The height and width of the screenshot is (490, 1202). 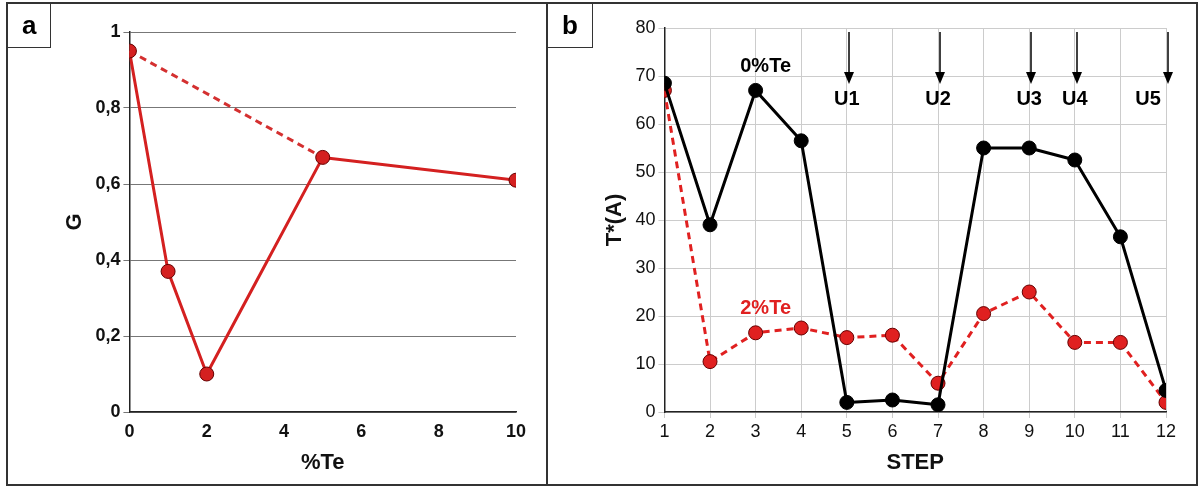 I want to click on ref-line-label: U1, so click(x=847, y=98).